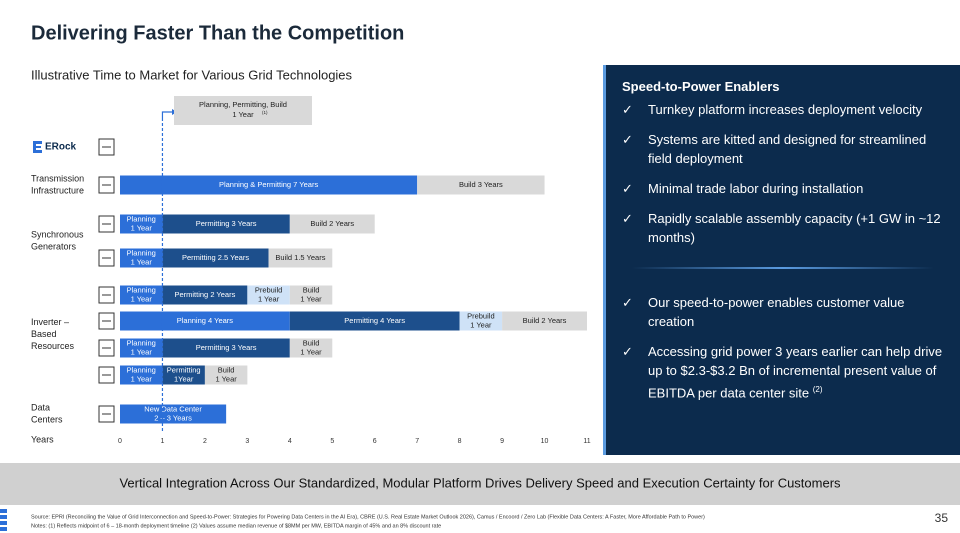 This screenshot has height=533, width=960. I want to click on banner-bg, so click(480, 484).